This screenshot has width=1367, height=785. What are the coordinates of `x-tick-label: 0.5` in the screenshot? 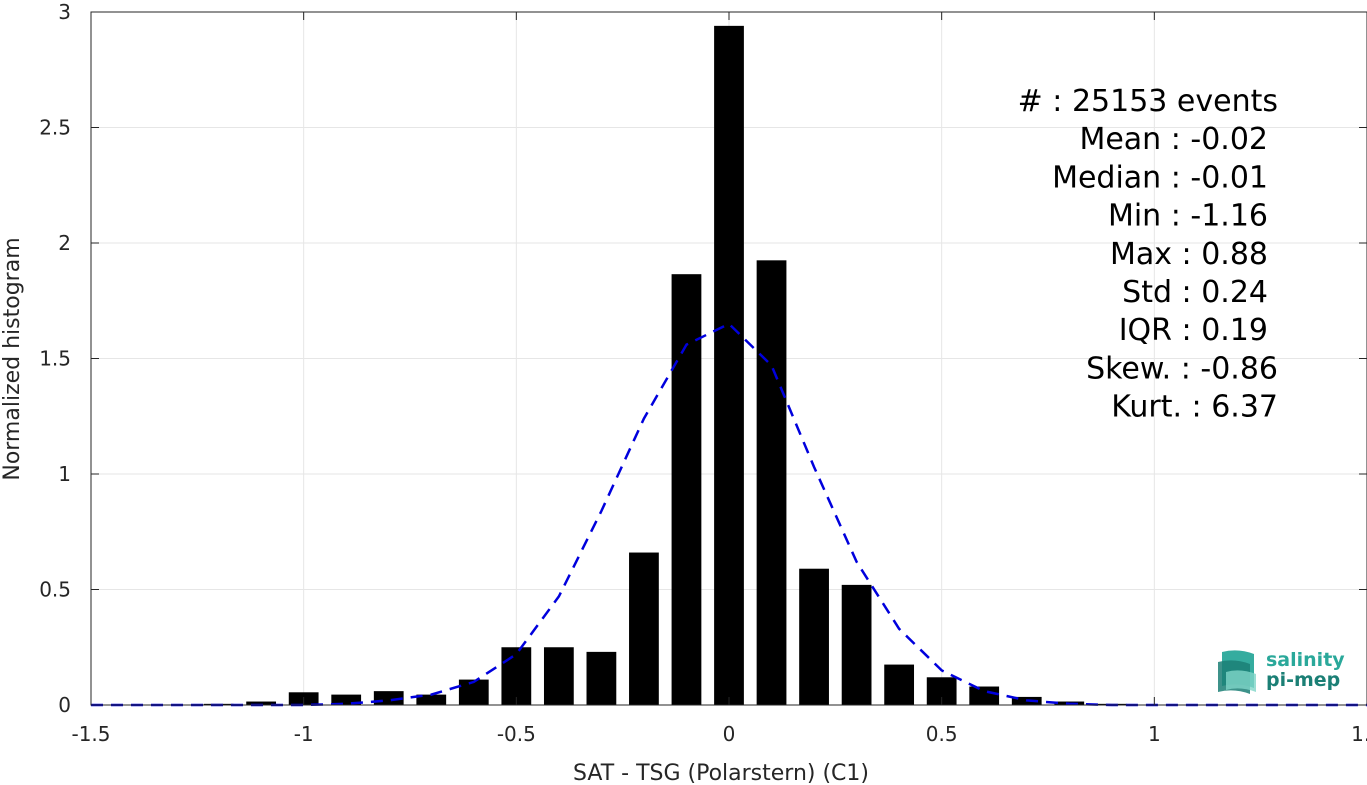 It's located at (942, 734).